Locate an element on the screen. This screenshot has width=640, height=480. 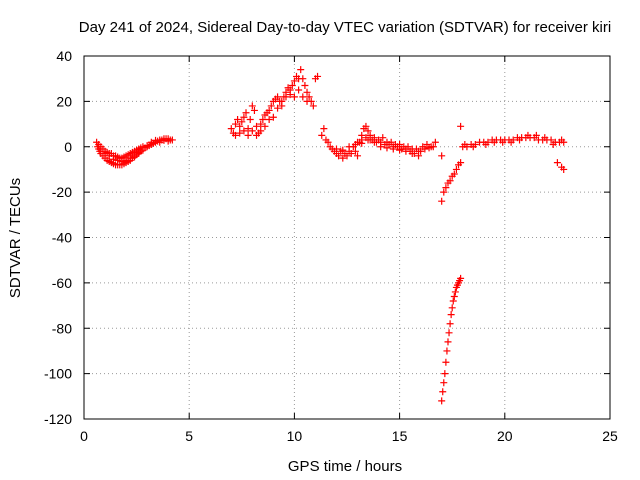
y-tick-label: 20 is located at coordinates (64, 101).